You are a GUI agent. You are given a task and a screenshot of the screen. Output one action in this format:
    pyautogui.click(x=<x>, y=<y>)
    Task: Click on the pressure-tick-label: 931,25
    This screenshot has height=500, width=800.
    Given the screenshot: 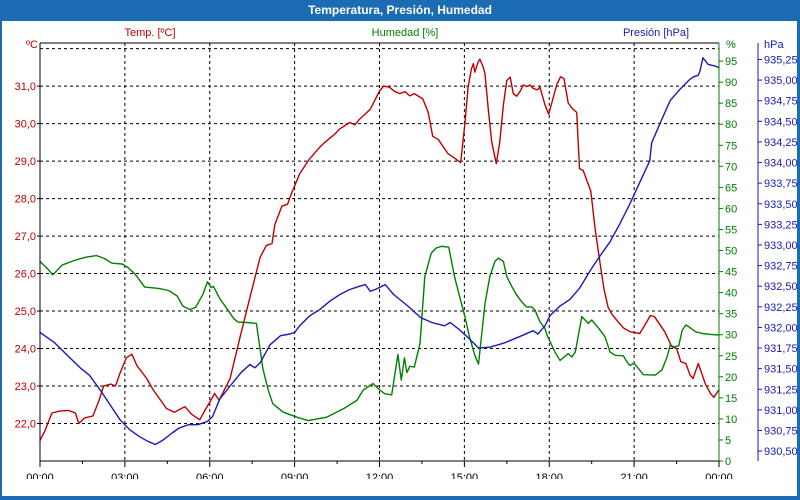 What is the action you would take?
    pyautogui.click(x=781, y=390)
    